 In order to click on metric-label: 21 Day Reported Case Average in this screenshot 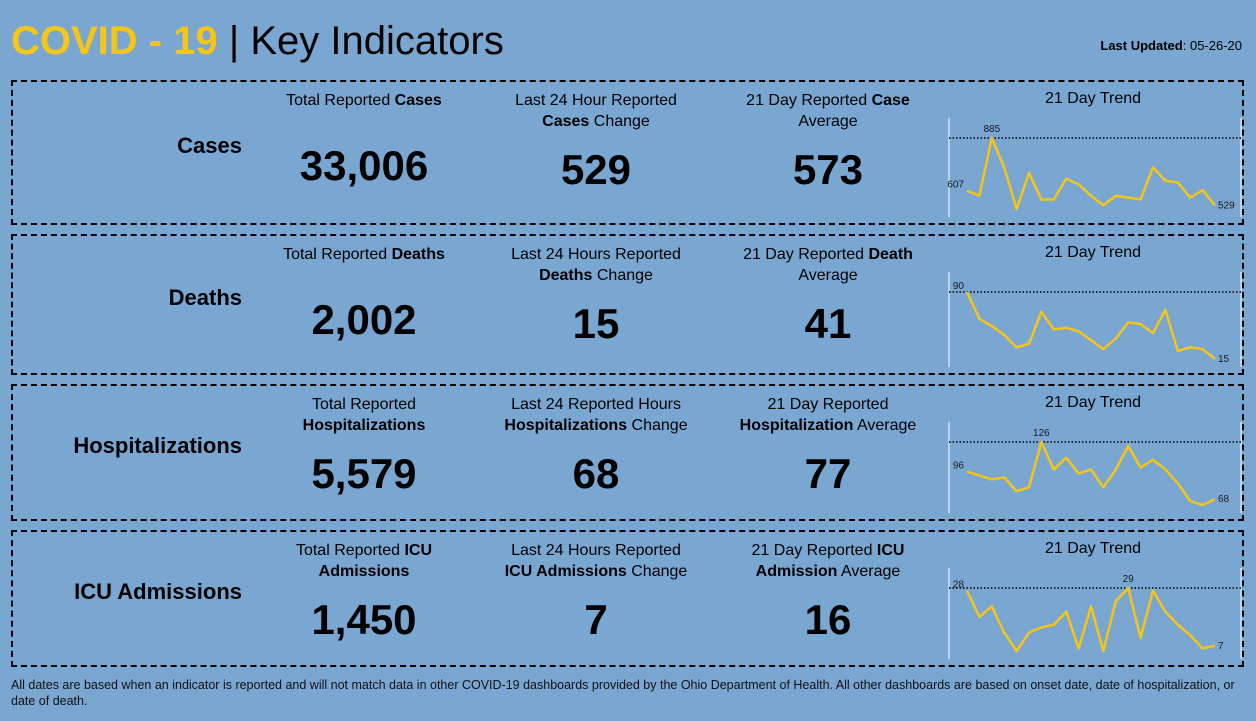, I will do `click(828, 111)`.